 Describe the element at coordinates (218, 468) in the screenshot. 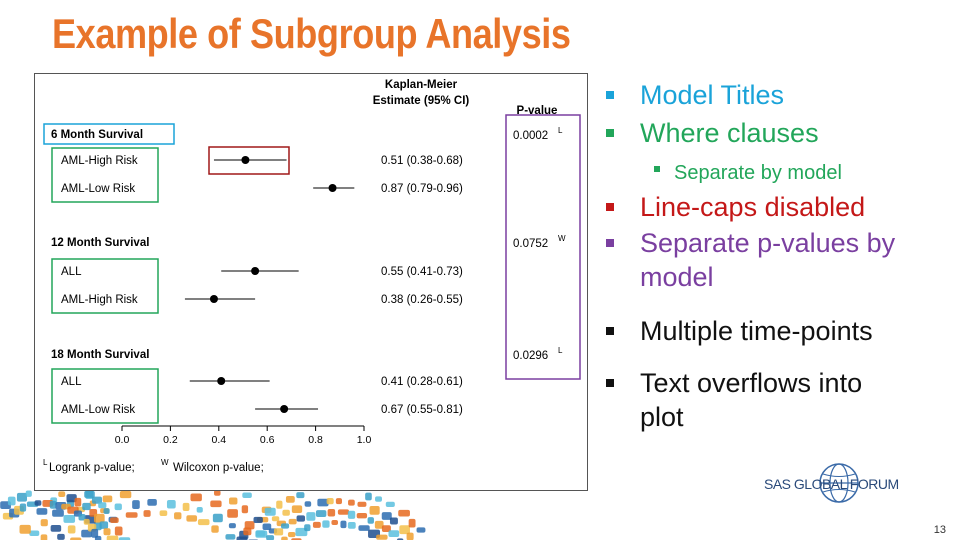

I see `footnote-text: Wilcoxon p-value;` at that location.